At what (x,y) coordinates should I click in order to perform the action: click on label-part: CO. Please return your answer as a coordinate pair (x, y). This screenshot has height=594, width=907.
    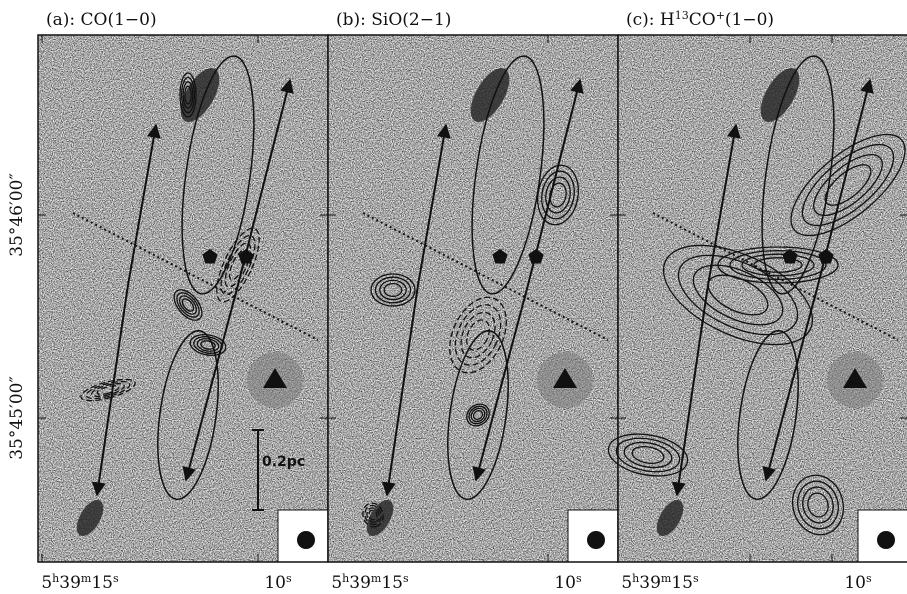
    Looking at the image, I should click on (702, 20).